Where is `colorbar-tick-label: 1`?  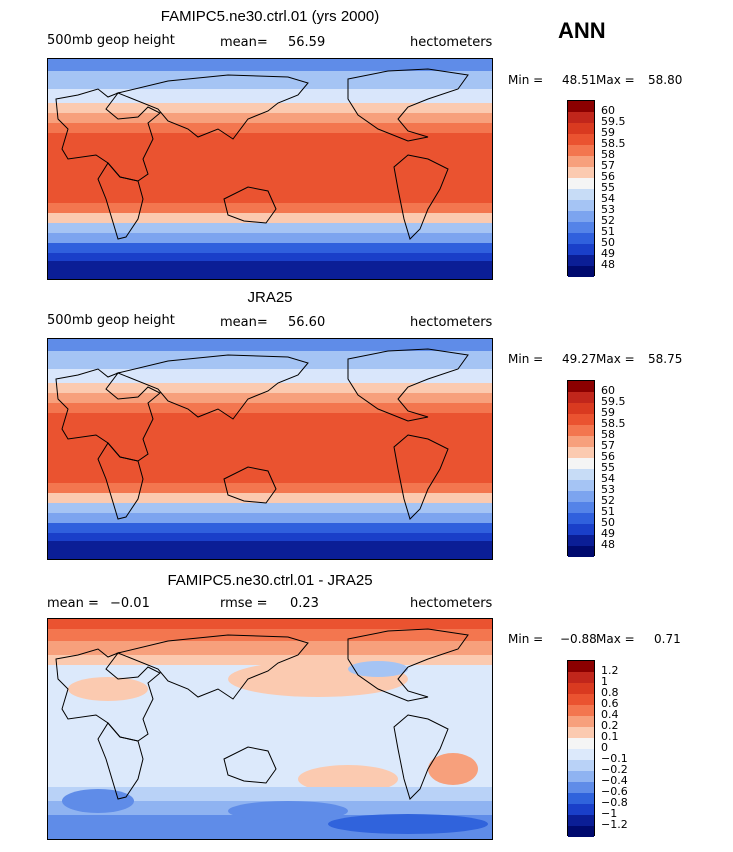 colorbar-tick-label: 1 is located at coordinates (604, 681).